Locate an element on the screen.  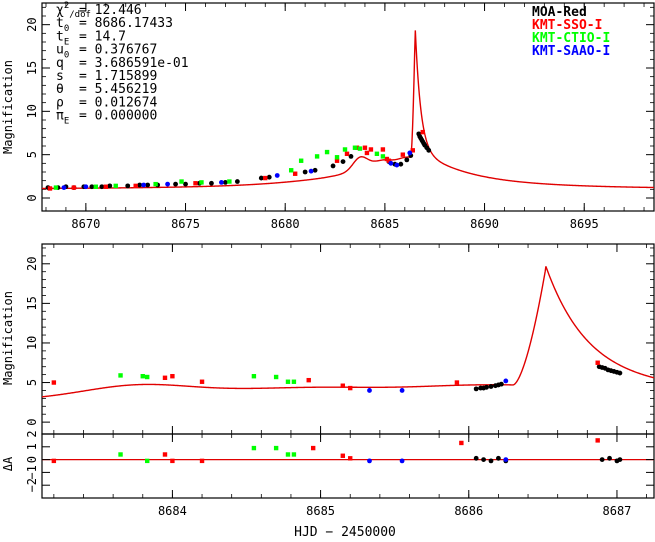
fit-param-label: u0 is located at coordinates (62, 52).